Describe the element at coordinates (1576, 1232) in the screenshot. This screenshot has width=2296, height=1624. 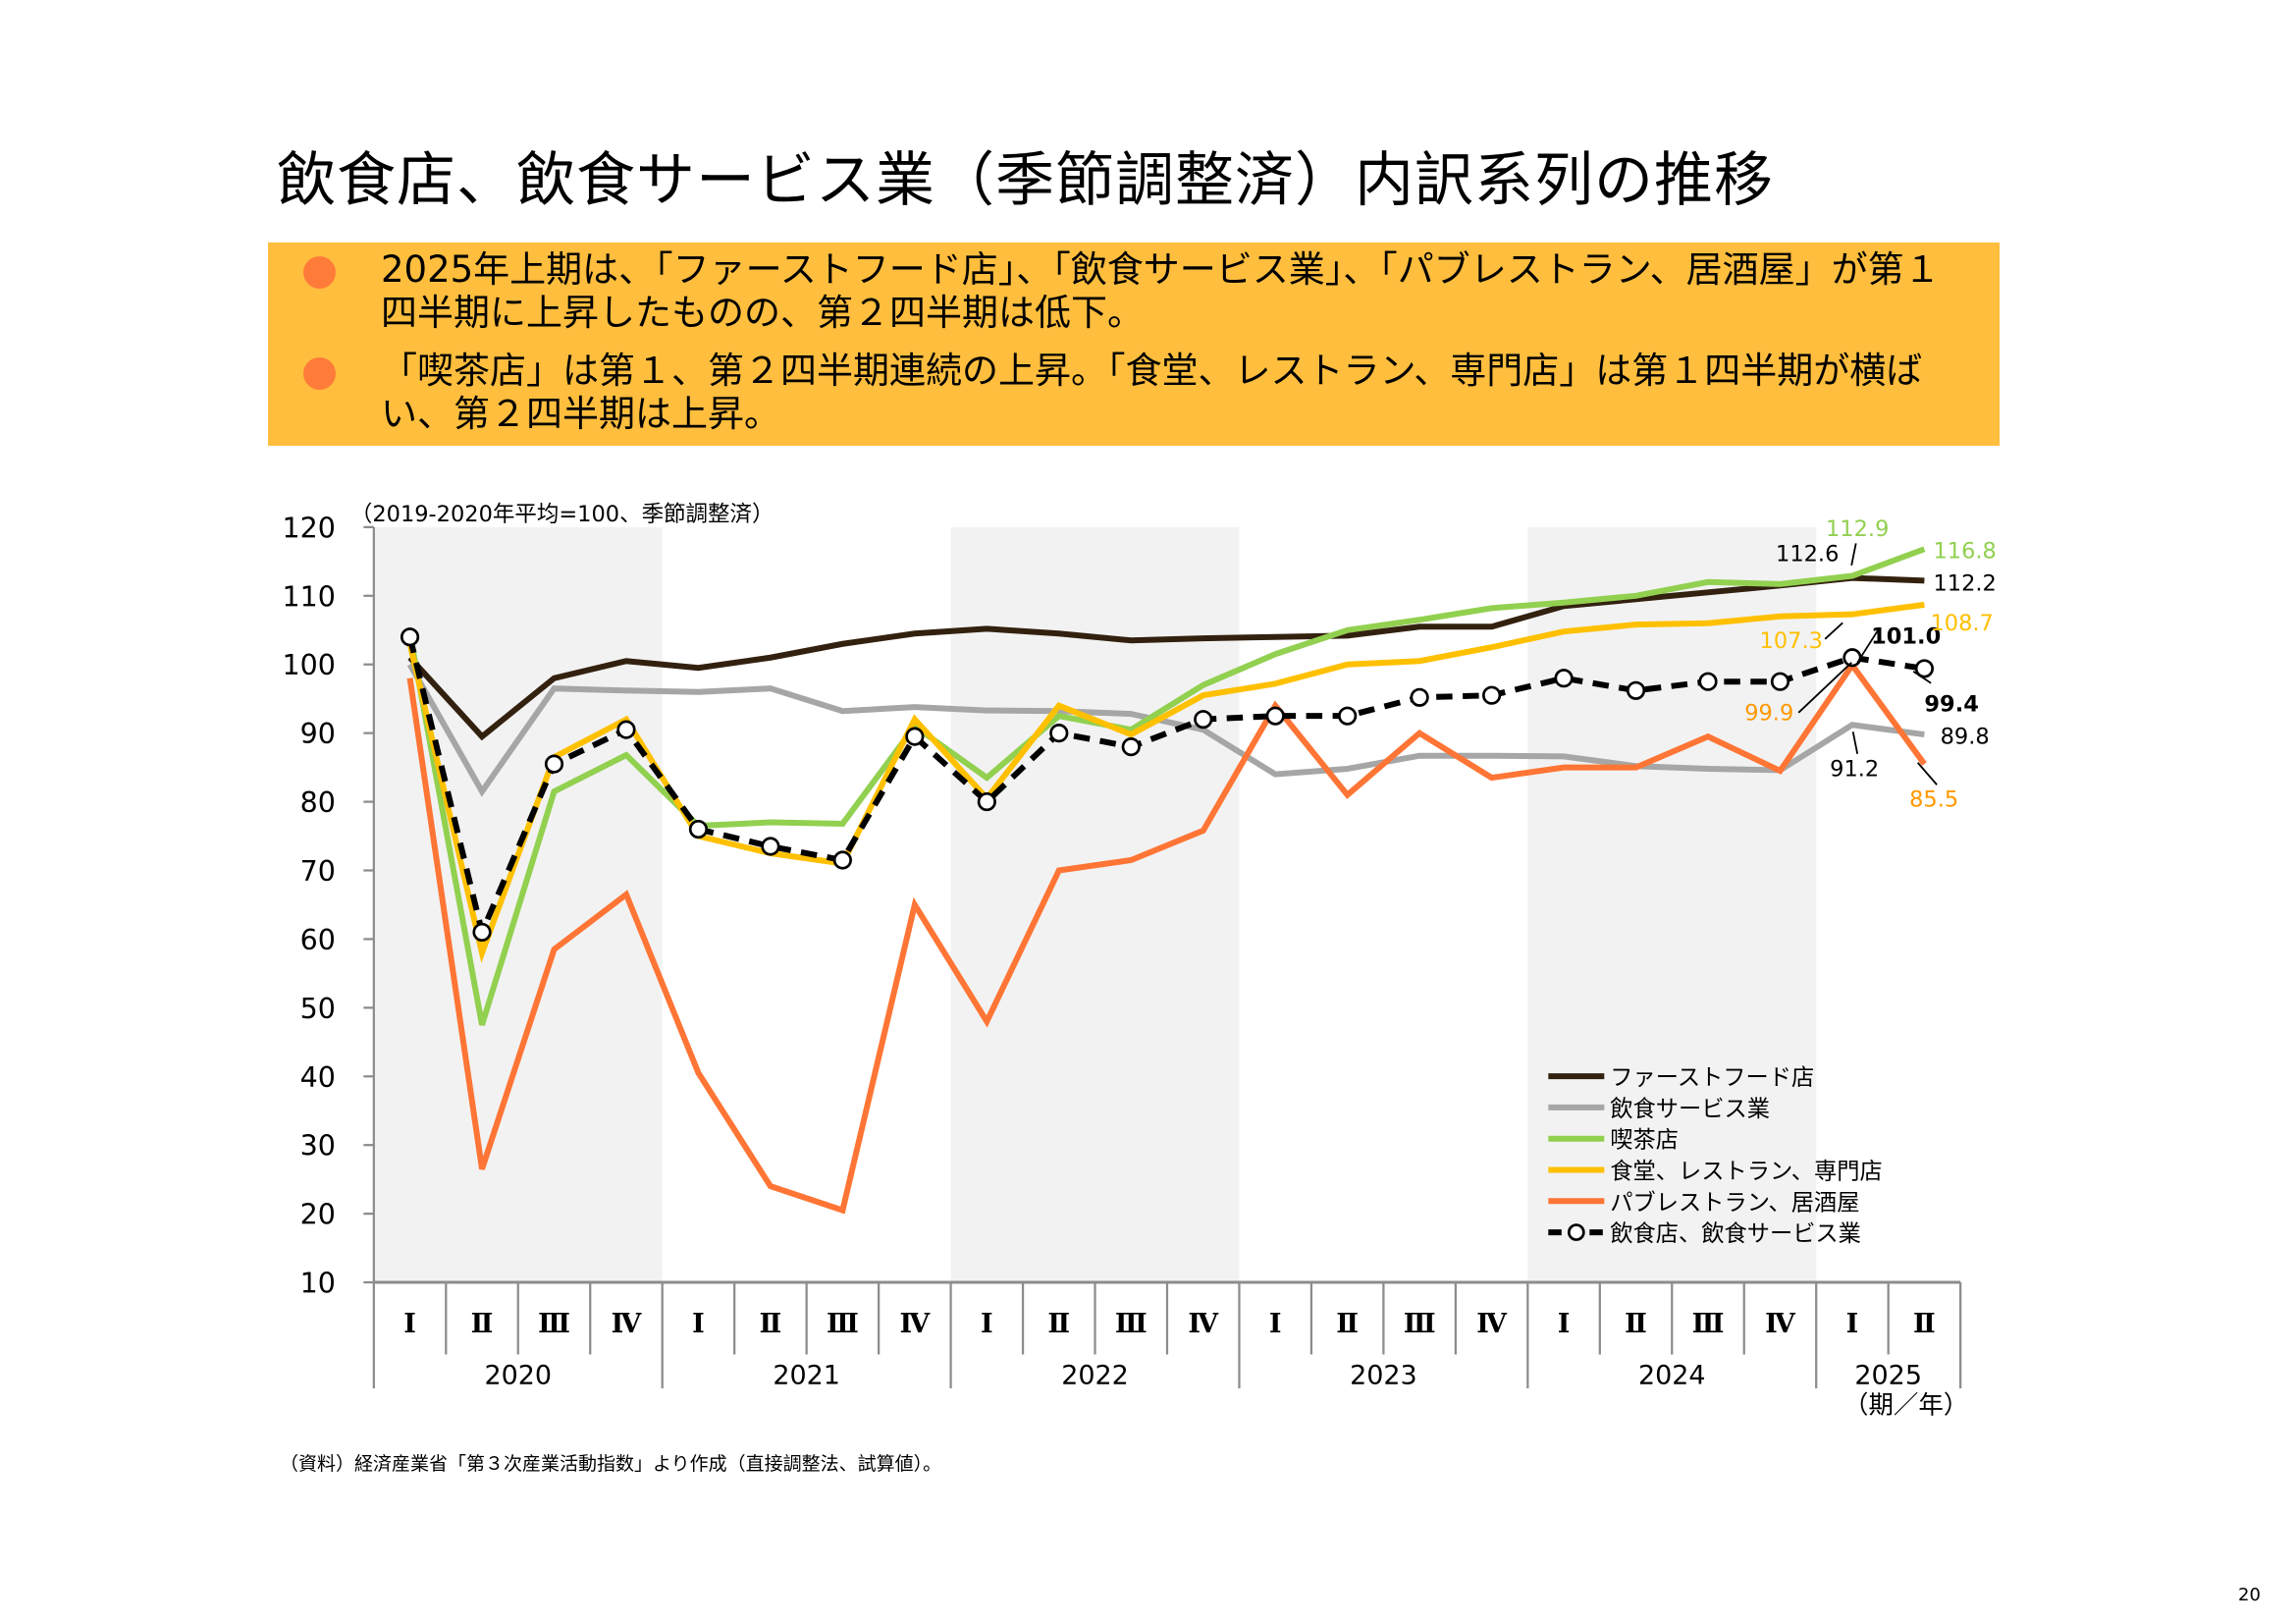
I see `legend-marker` at that location.